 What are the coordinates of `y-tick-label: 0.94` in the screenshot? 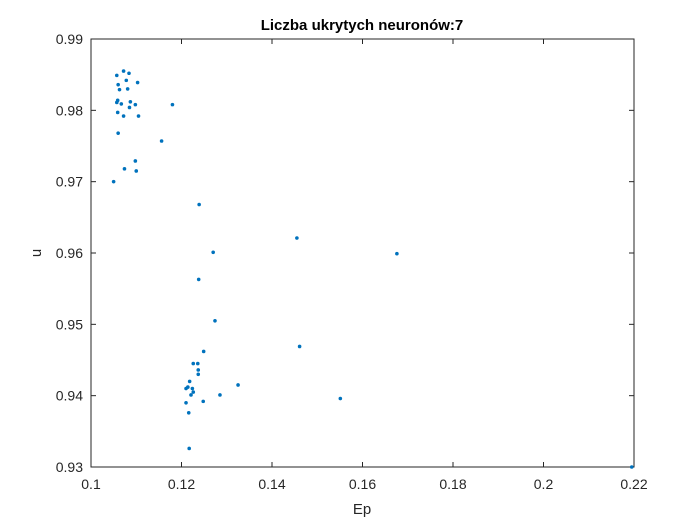 It's located at (69, 396).